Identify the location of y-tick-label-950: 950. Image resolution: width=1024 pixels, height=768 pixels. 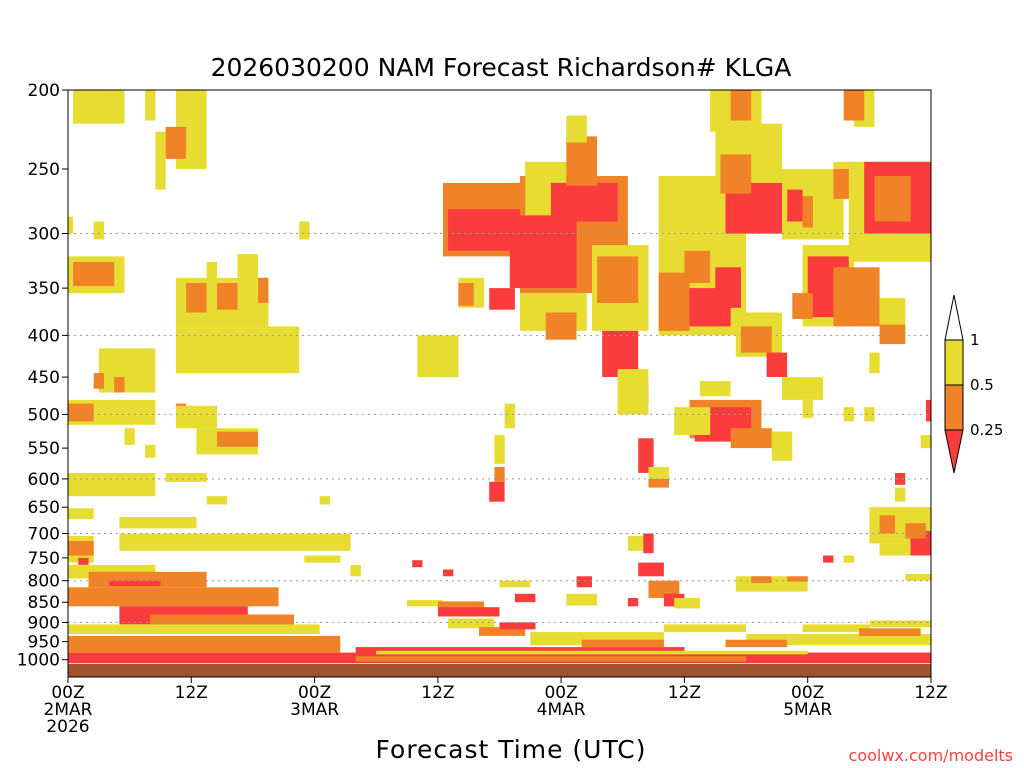
(44, 643).